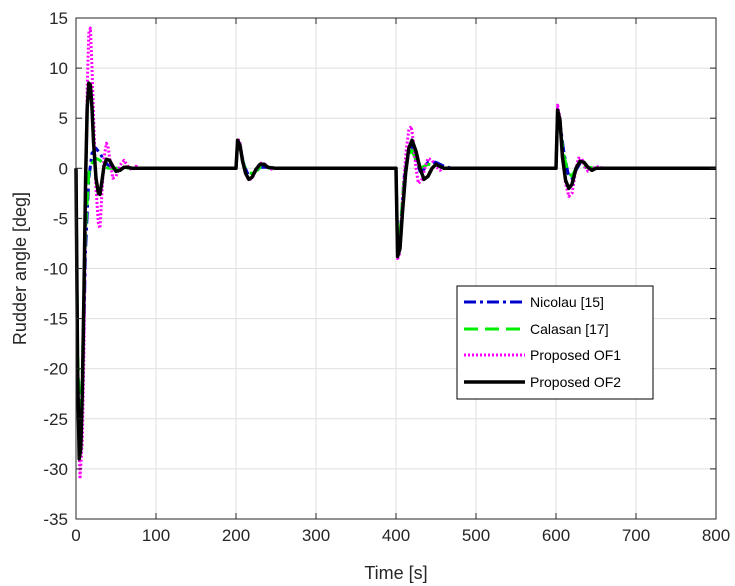 The image size is (735, 586). Describe the element at coordinates (55, 419) in the screenshot. I see `y-tick-label: -25` at that location.